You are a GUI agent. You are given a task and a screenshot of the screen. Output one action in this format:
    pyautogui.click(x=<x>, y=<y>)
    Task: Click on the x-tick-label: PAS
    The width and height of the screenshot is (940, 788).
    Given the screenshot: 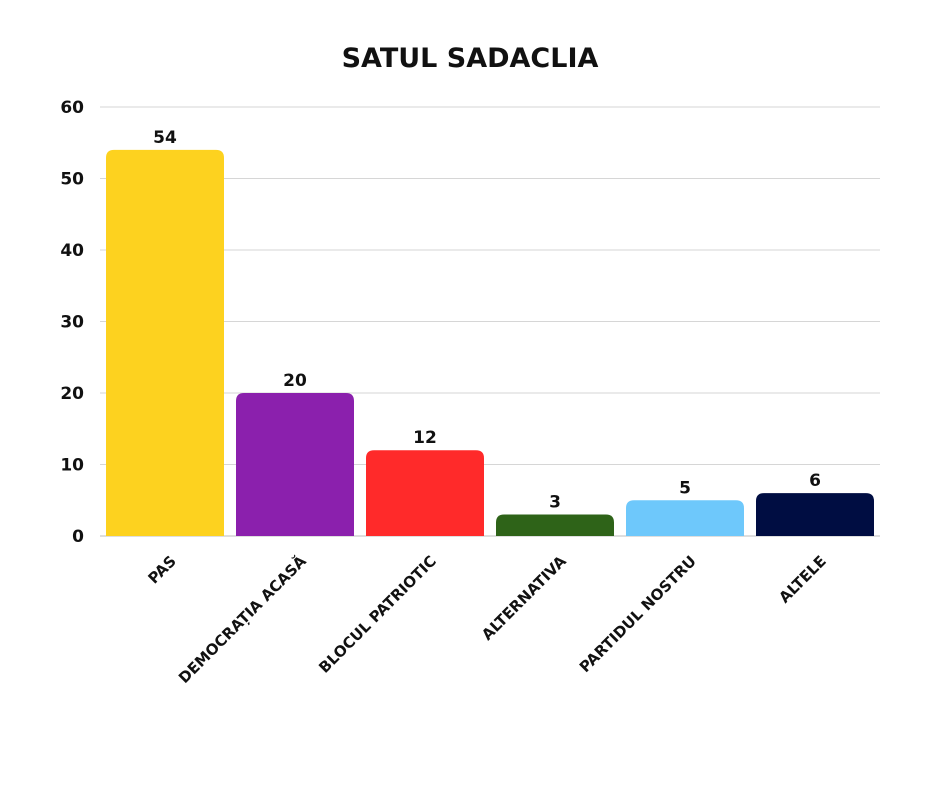 What is the action you would take?
    pyautogui.click(x=161, y=569)
    